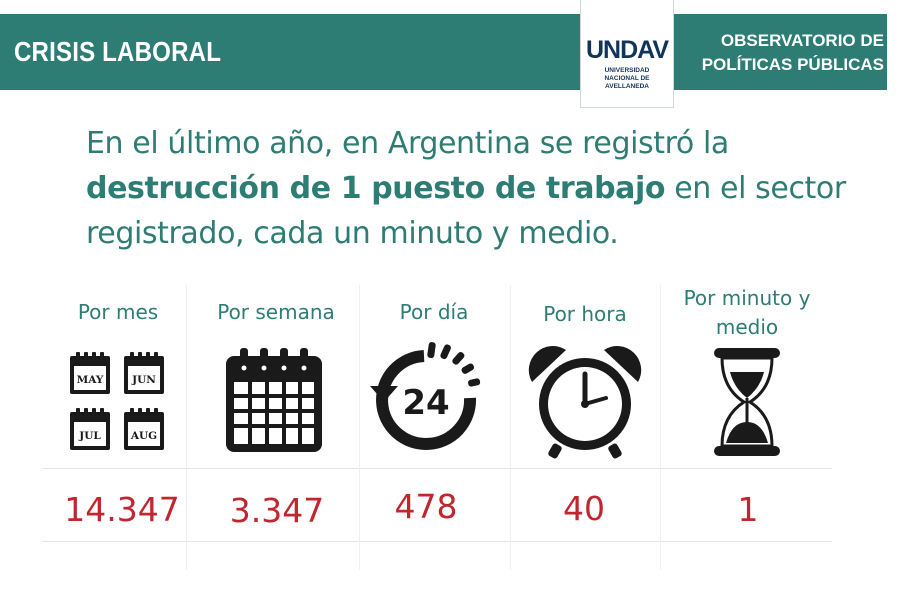  I want to click on month-aug: AUG, so click(143, 436).